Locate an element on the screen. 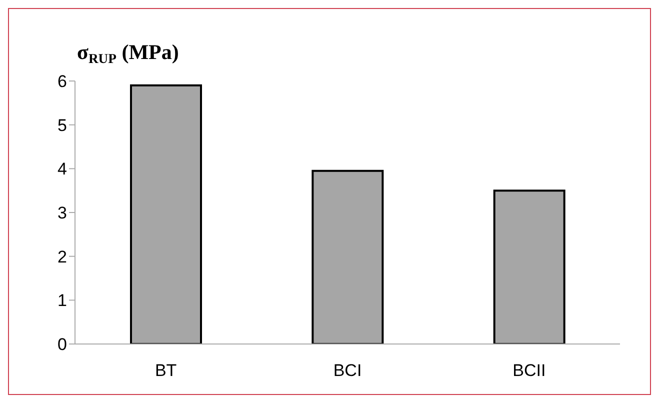  y-tick-label: 6 is located at coordinates (62, 82).